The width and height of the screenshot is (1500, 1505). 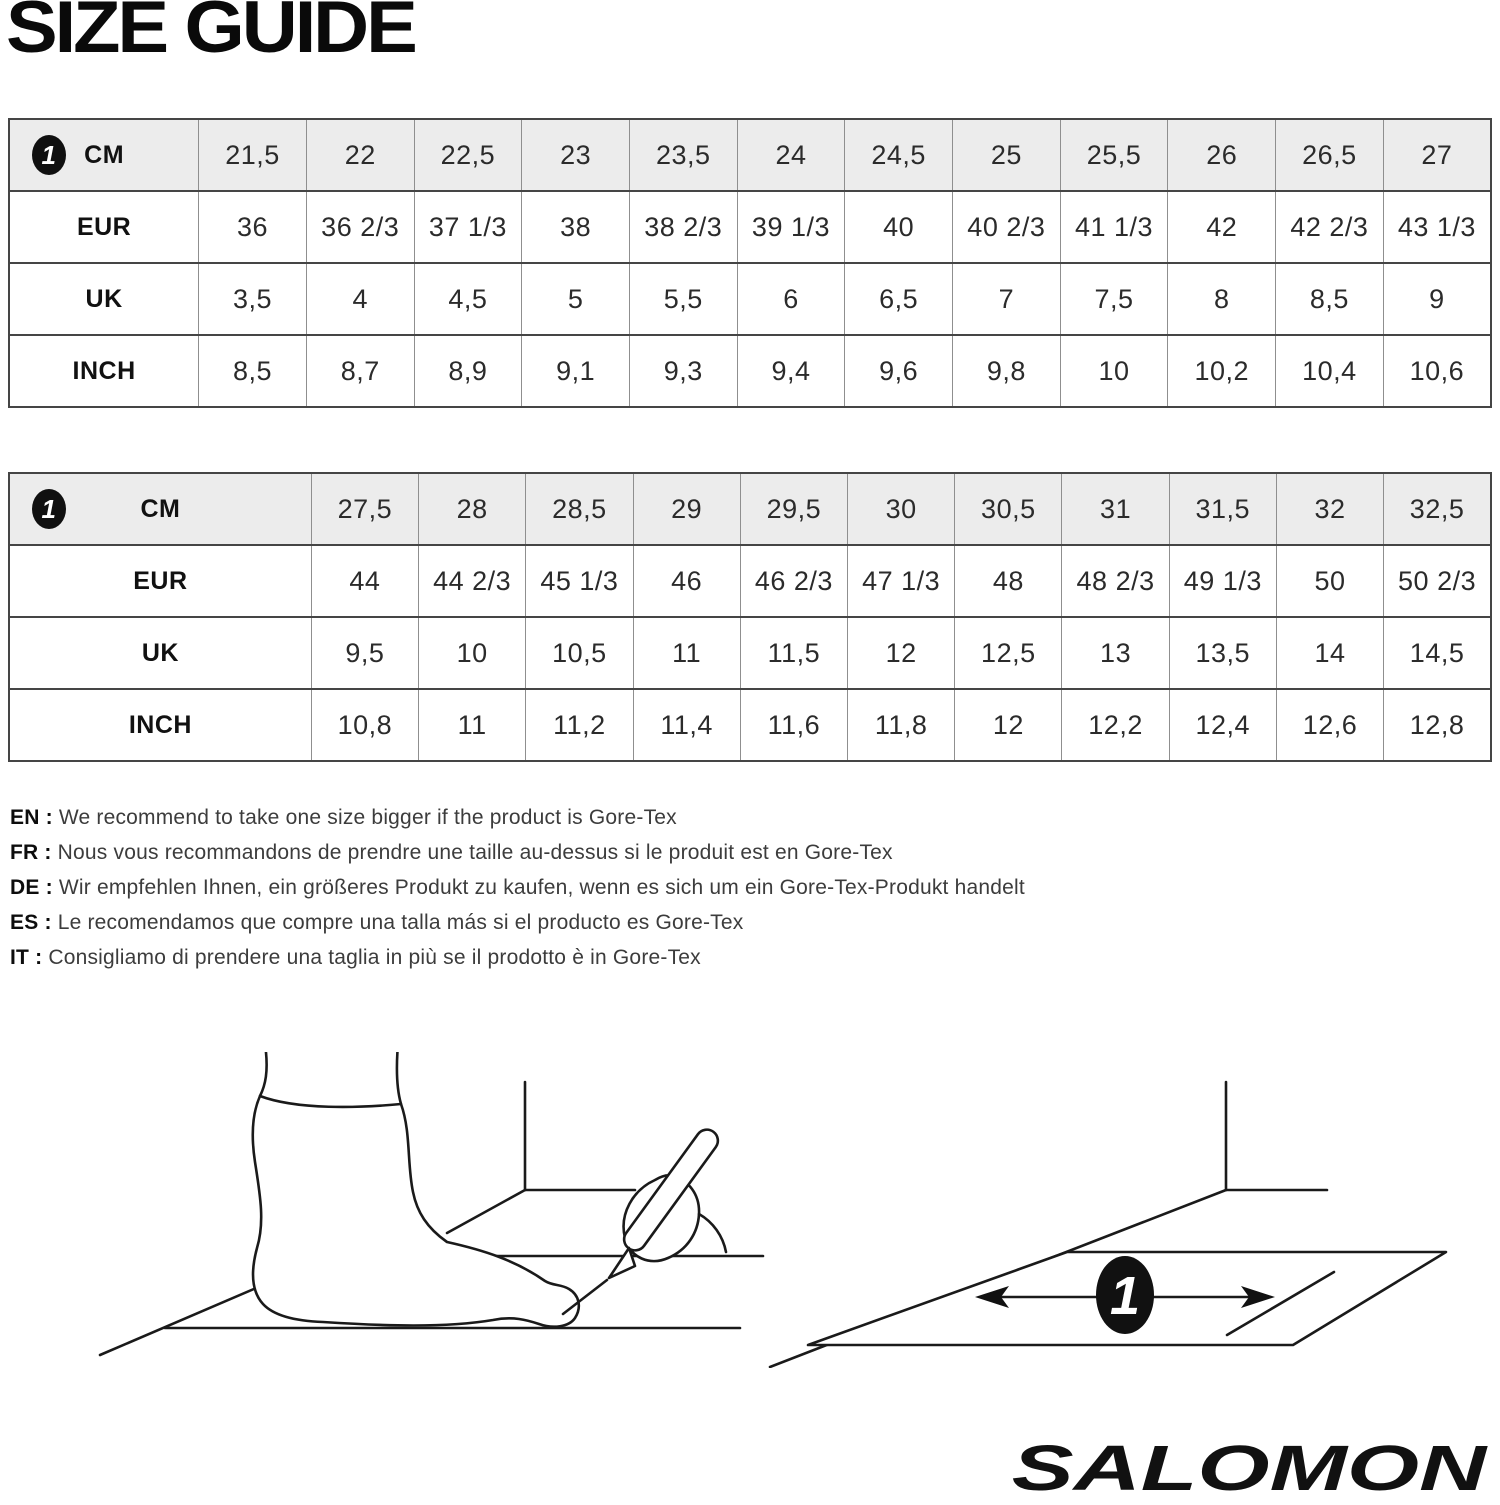 I want to click on size-value-cell: 5,5, so click(x=683, y=298).